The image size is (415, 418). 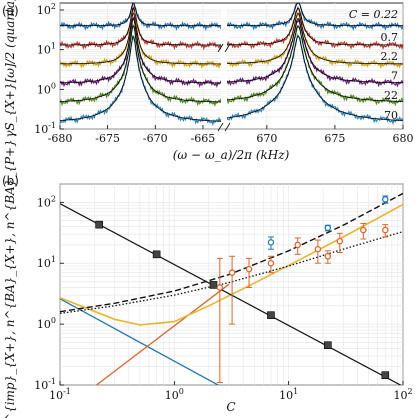 I want to click on c-label-2.2: 2.2, so click(x=390, y=56).